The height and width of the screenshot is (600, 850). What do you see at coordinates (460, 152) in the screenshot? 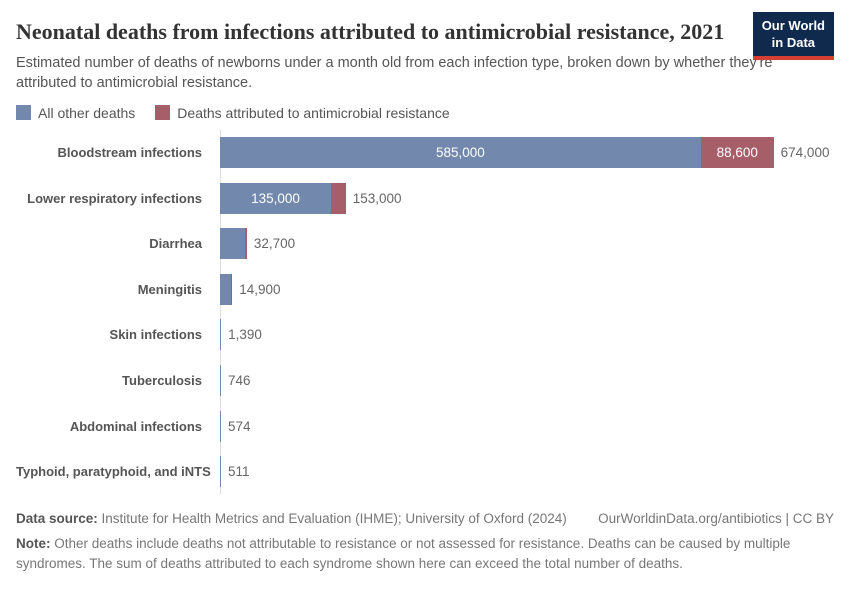
I see `bar-segment-other-deaths: 585,000` at bounding box center [460, 152].